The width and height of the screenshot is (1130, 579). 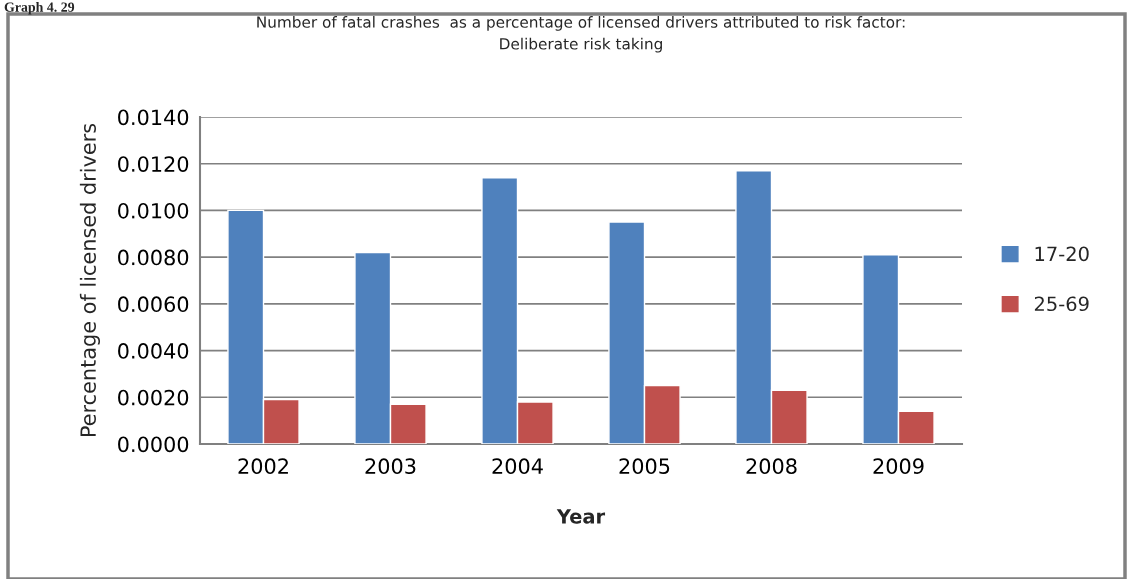 What do you see at coordinates (1062, 254) in the screenshot?
I see `legend-label: 17-20` at bounding box center [1062, 254].